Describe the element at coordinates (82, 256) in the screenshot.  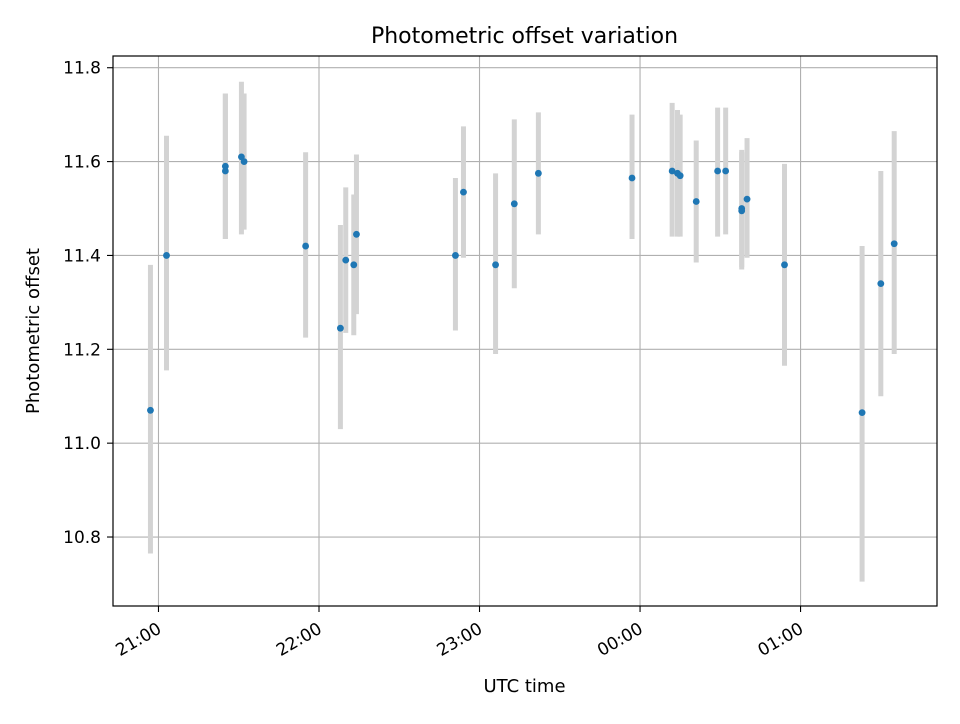
I see `y-tick-label: 11.4` at that location.